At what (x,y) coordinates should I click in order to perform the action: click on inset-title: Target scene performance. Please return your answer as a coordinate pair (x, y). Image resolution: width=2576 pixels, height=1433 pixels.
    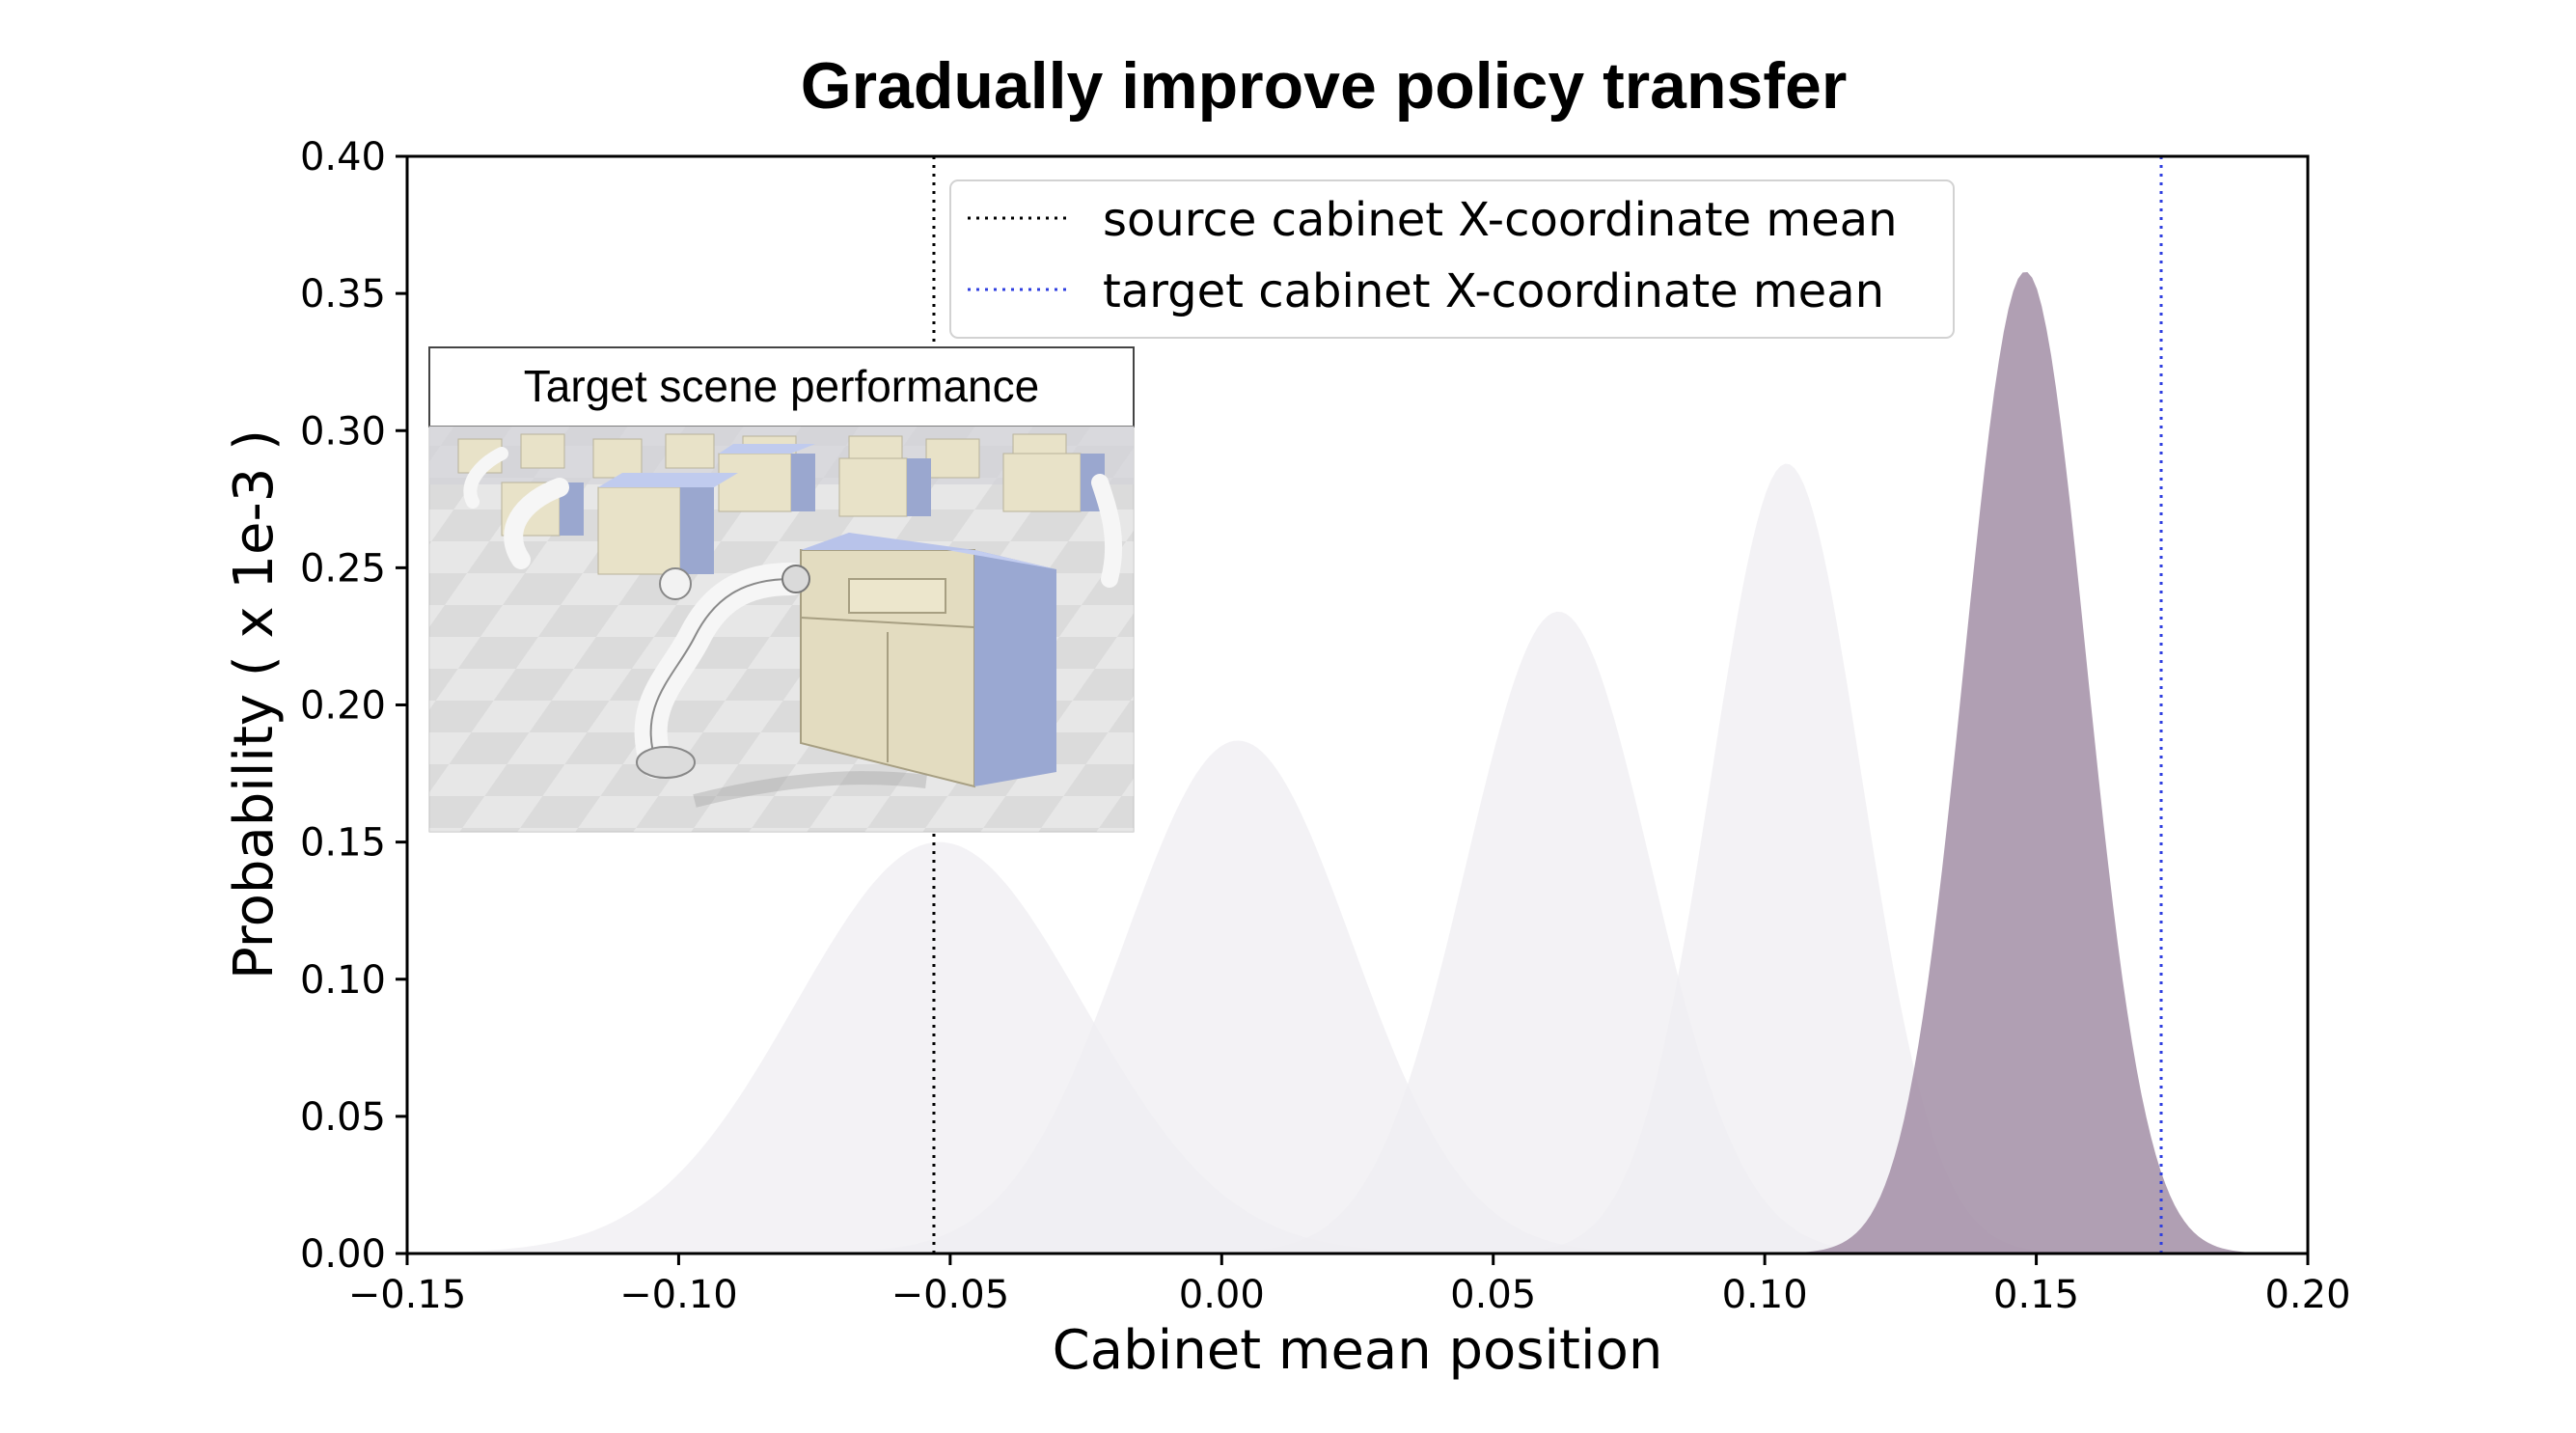
    Looking at the image, I should click on (781, 386).